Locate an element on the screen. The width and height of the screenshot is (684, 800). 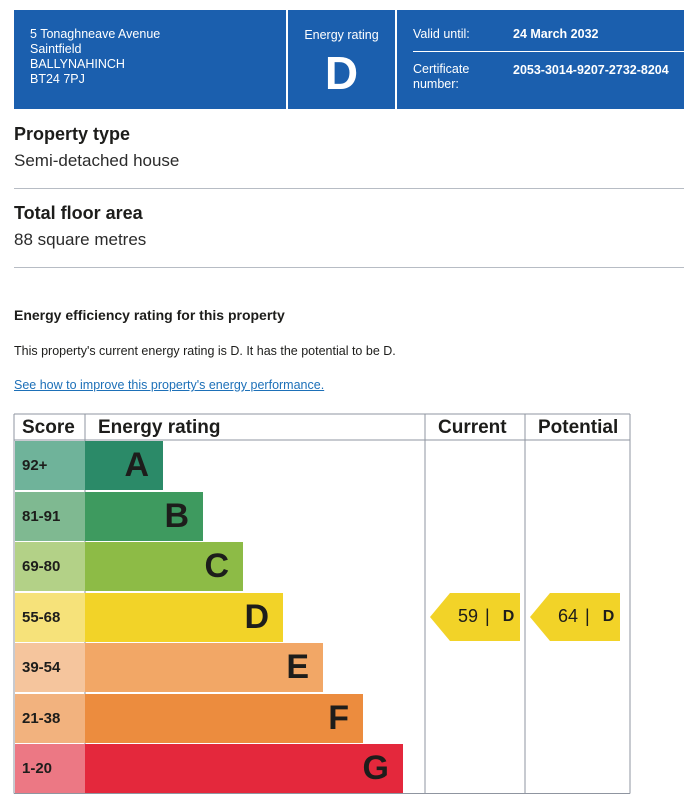
column-header-current: Current is located at coordinates (472, 427).